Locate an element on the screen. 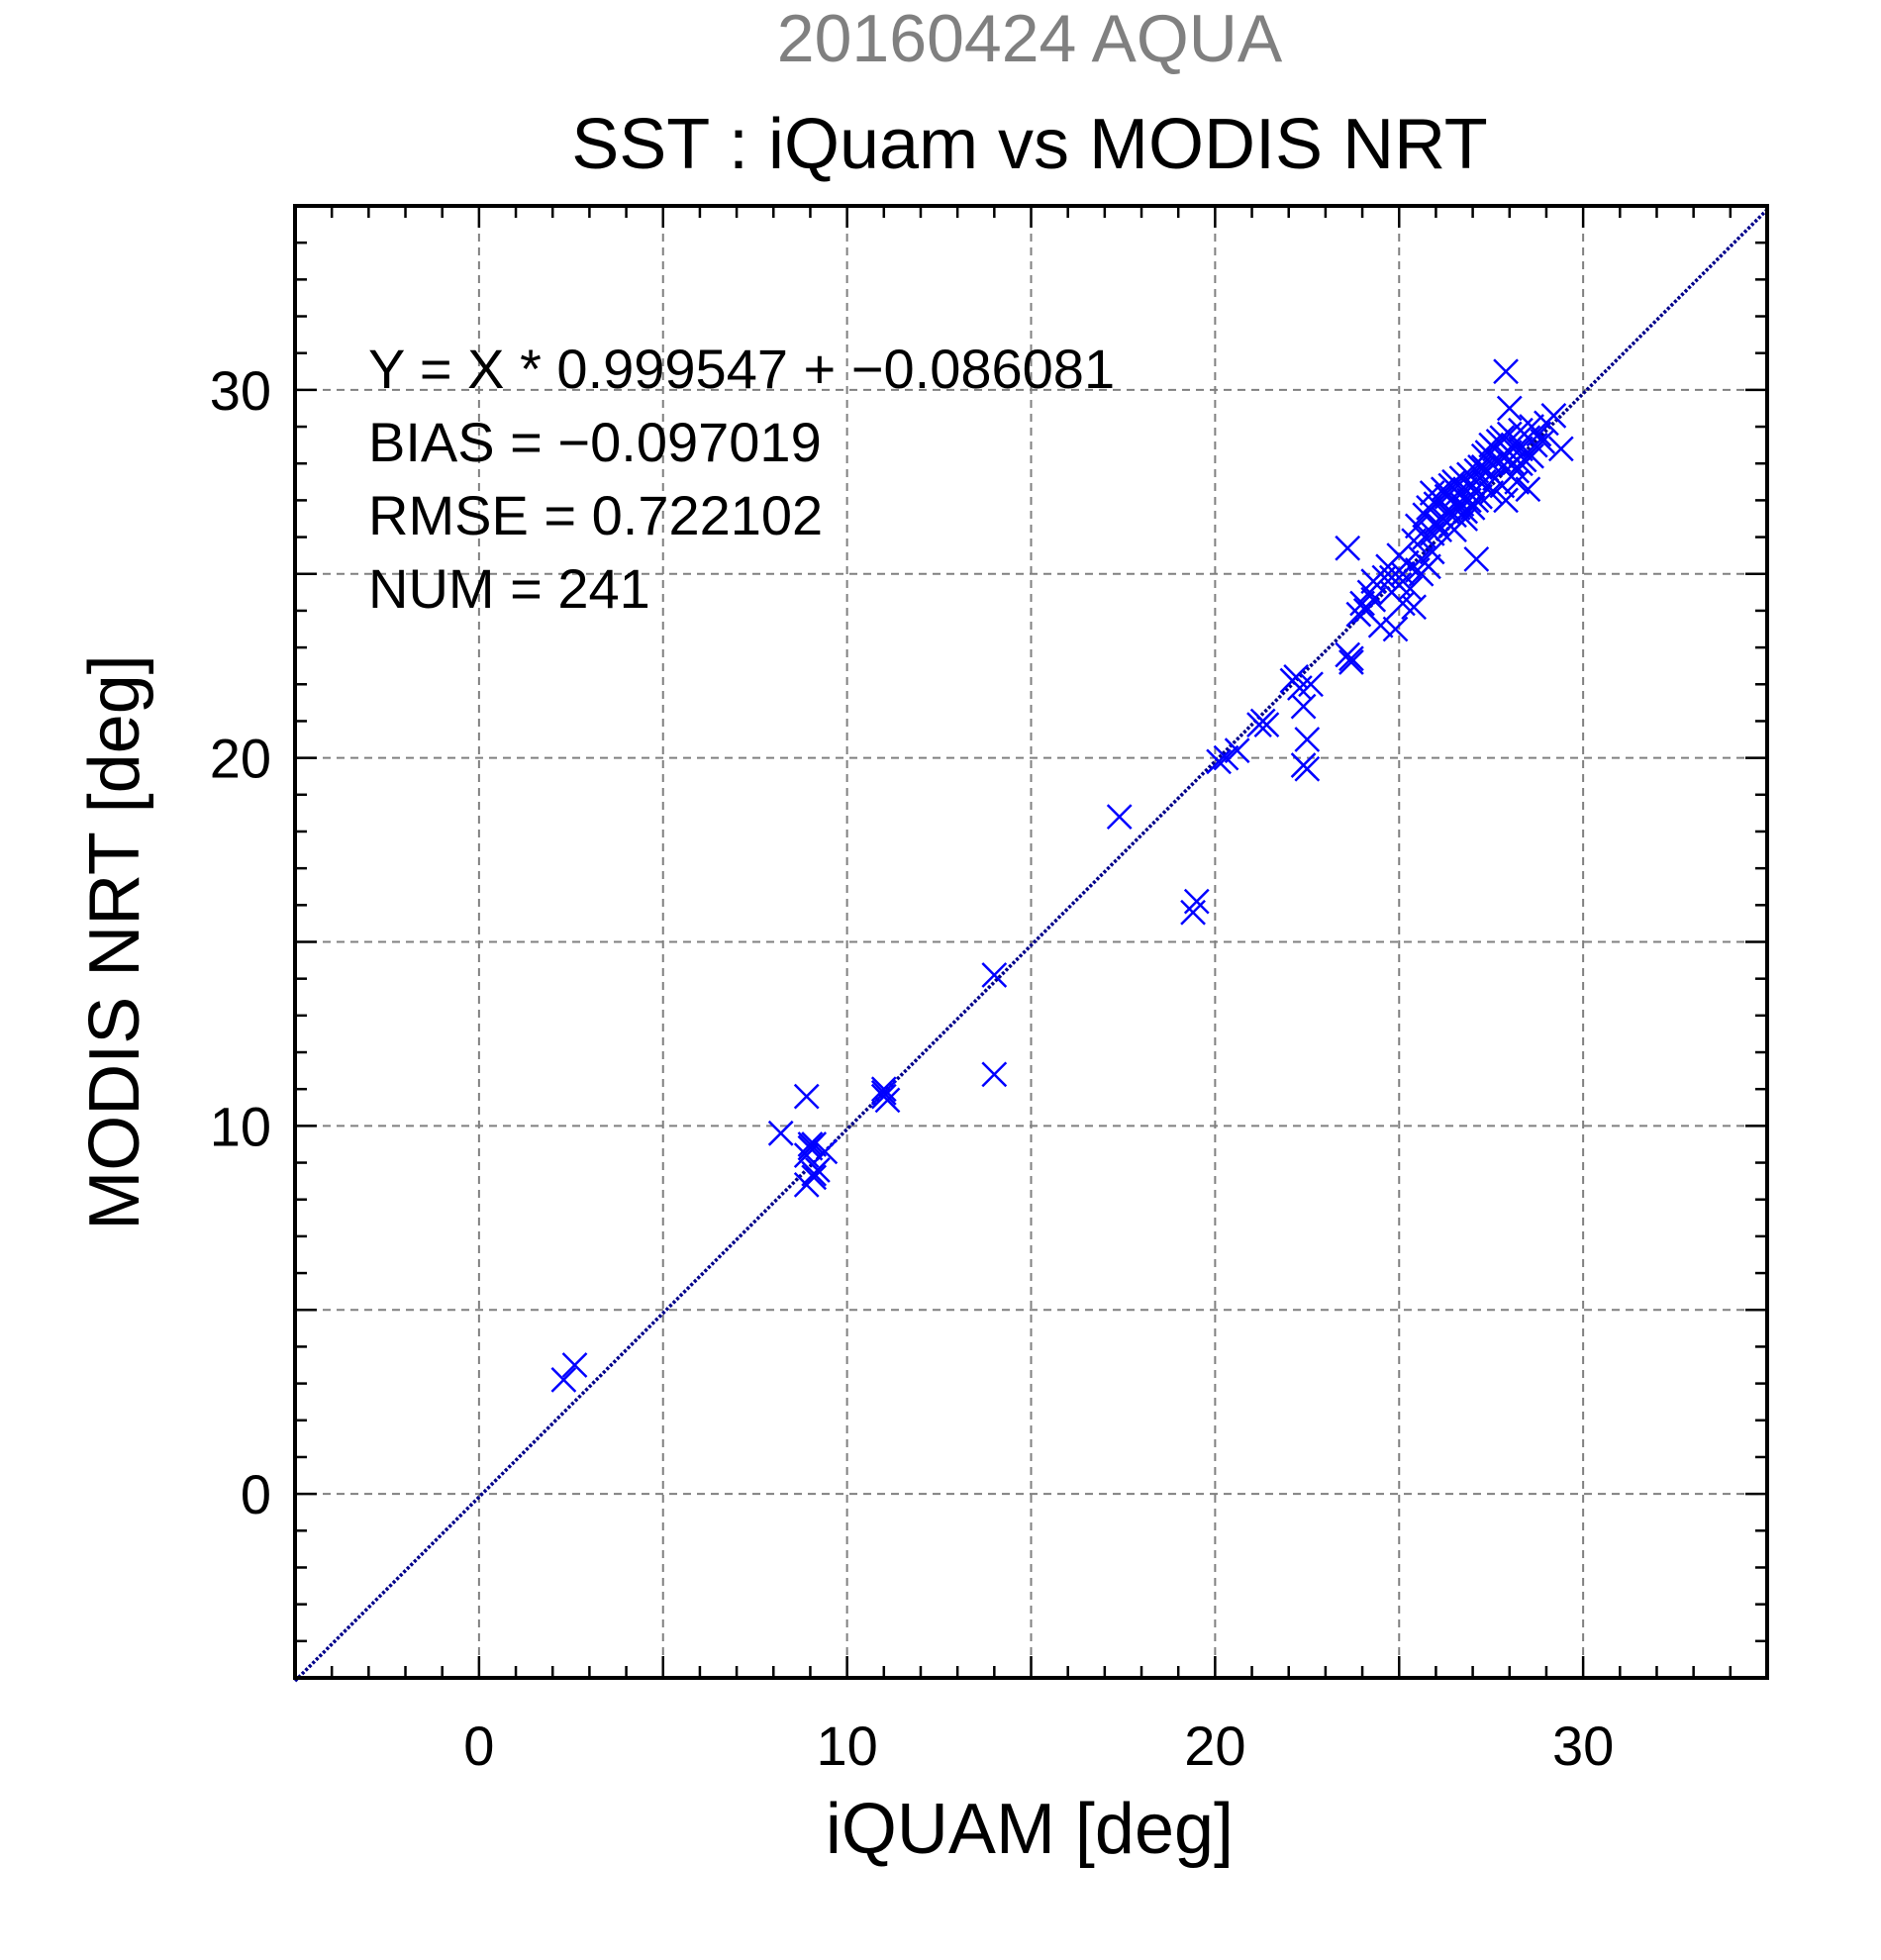 Image resolution: width=1881 pixels, height=1960 pixels. y-tick-label: 10 is located at coordinates (241, 1126).